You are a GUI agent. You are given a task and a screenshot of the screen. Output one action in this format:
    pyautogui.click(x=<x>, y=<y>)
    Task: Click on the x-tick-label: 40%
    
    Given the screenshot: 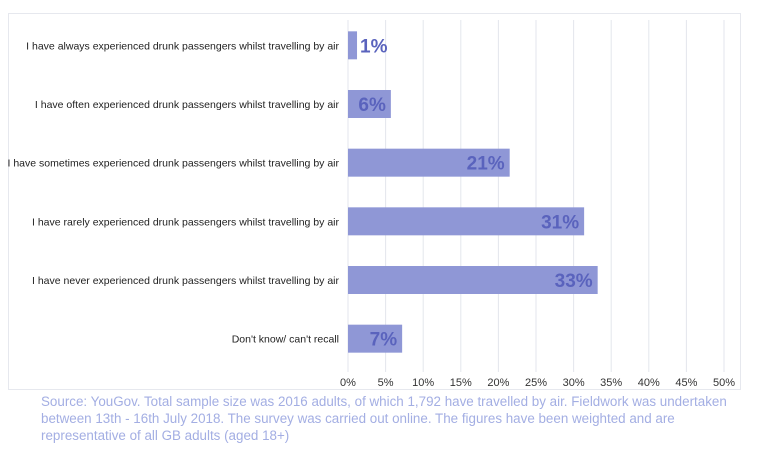 What is the action you would take?
    pyautogui.click(x=649, y=383)
    